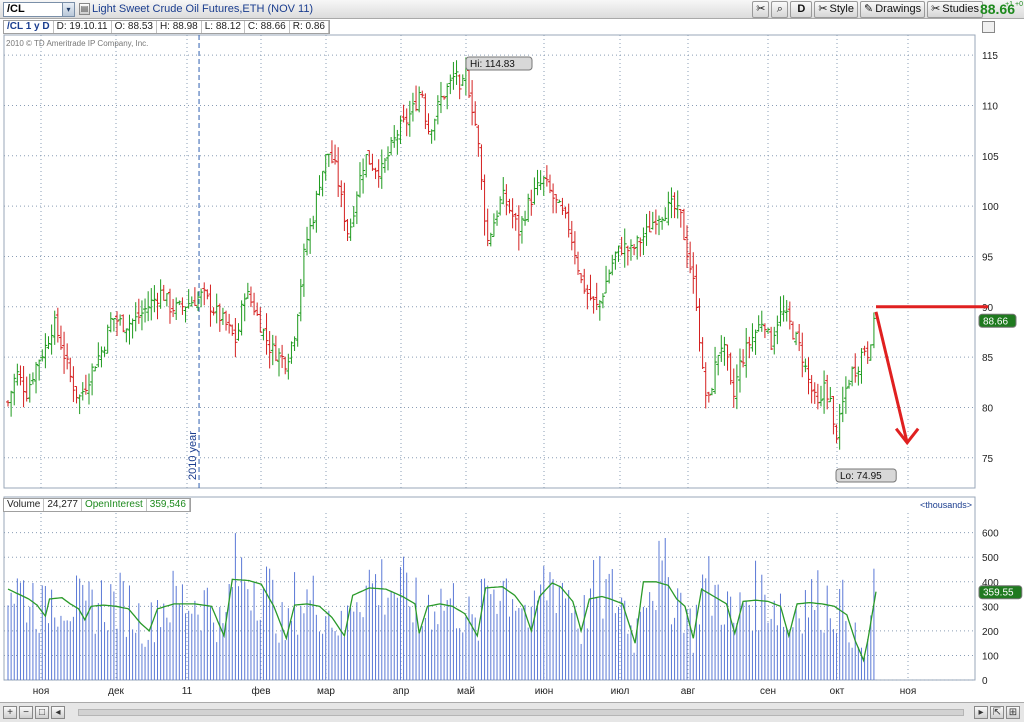 Image resolution: width=1024 pixels, height=722 pixels. I want to click on last-change: +1 +0, so click(1014, 4).